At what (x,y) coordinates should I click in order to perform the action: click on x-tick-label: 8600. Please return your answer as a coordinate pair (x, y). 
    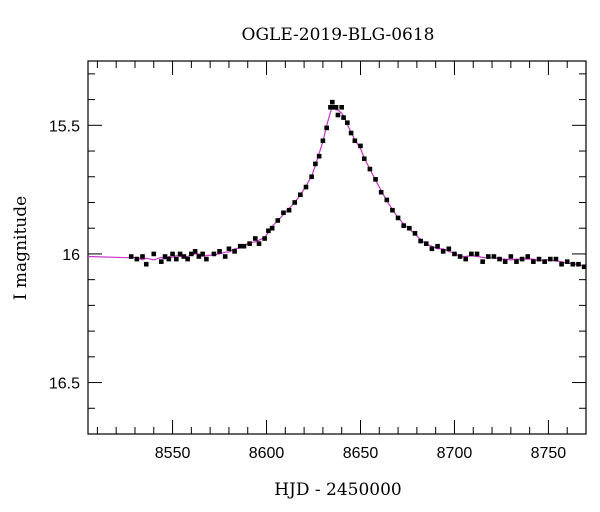
    Looking at the image, I should click on (267, 453).